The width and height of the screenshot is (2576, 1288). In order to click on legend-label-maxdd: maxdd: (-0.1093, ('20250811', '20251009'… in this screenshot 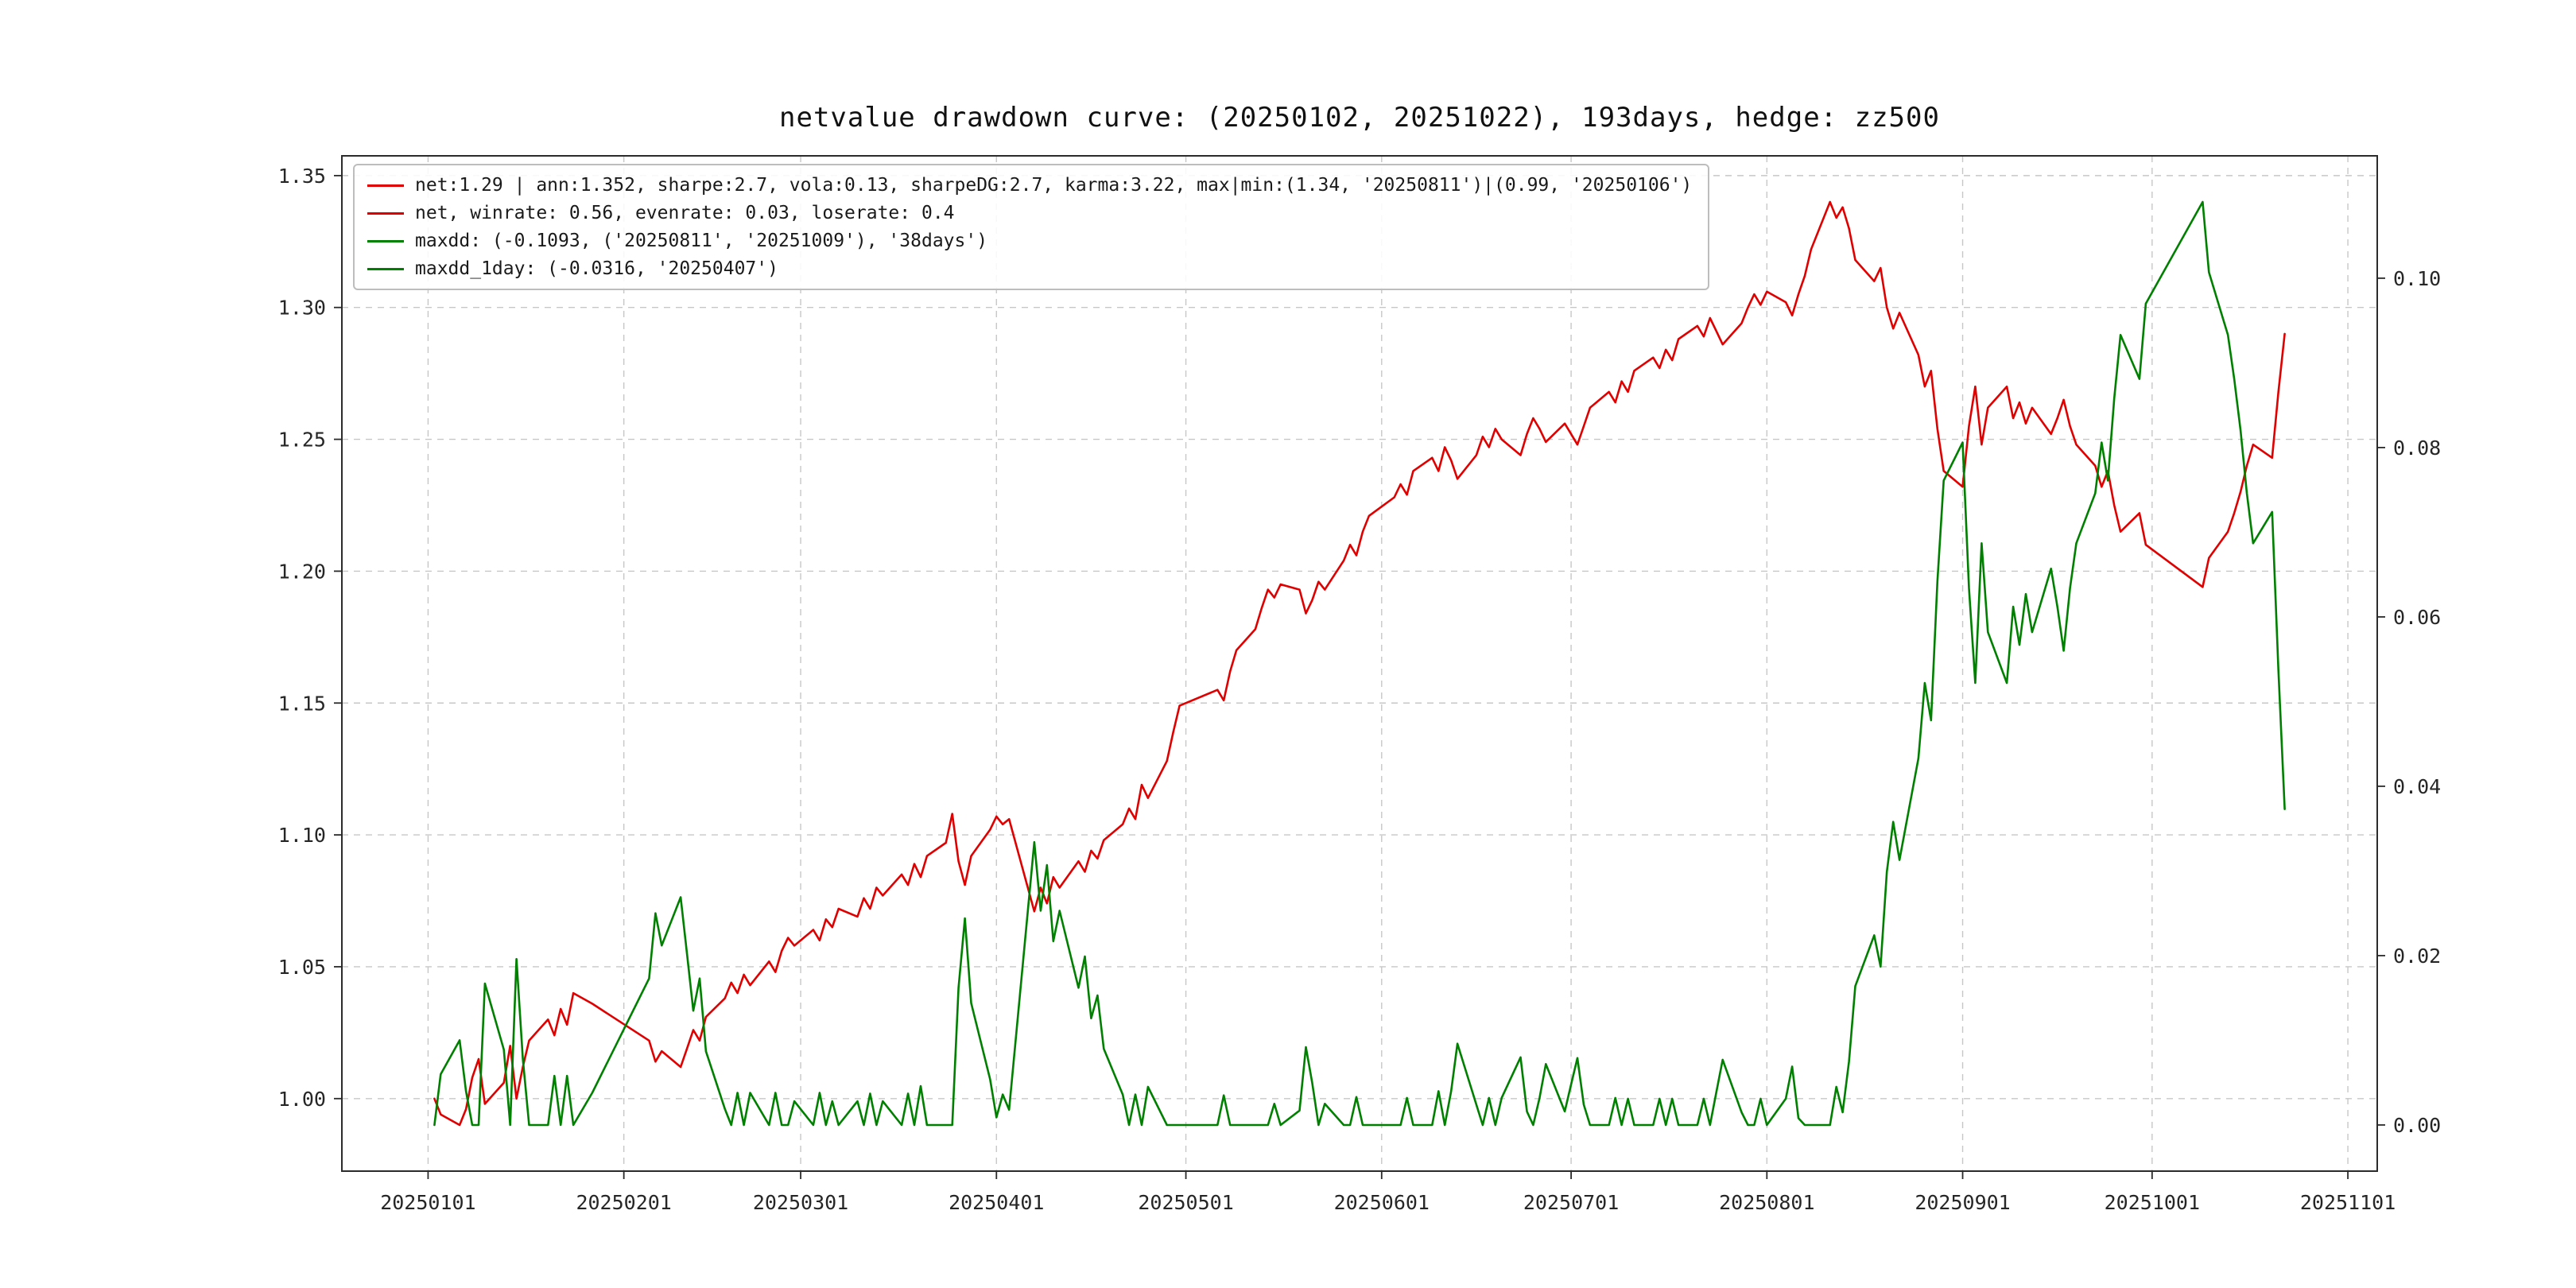, I will do `click(702, 241)`.